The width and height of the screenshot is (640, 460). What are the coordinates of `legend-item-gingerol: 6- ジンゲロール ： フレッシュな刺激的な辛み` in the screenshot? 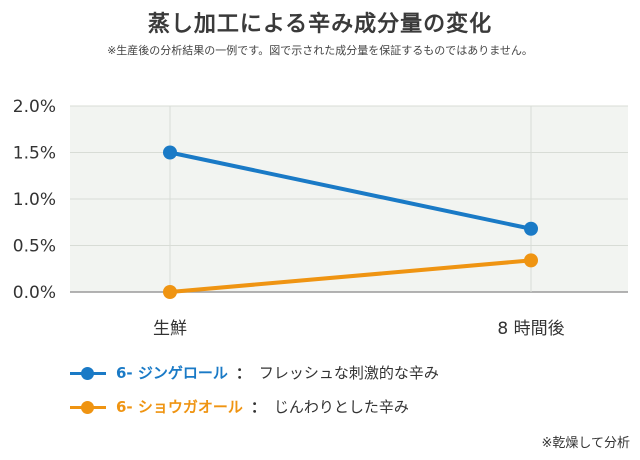 It's located at (350, 372).